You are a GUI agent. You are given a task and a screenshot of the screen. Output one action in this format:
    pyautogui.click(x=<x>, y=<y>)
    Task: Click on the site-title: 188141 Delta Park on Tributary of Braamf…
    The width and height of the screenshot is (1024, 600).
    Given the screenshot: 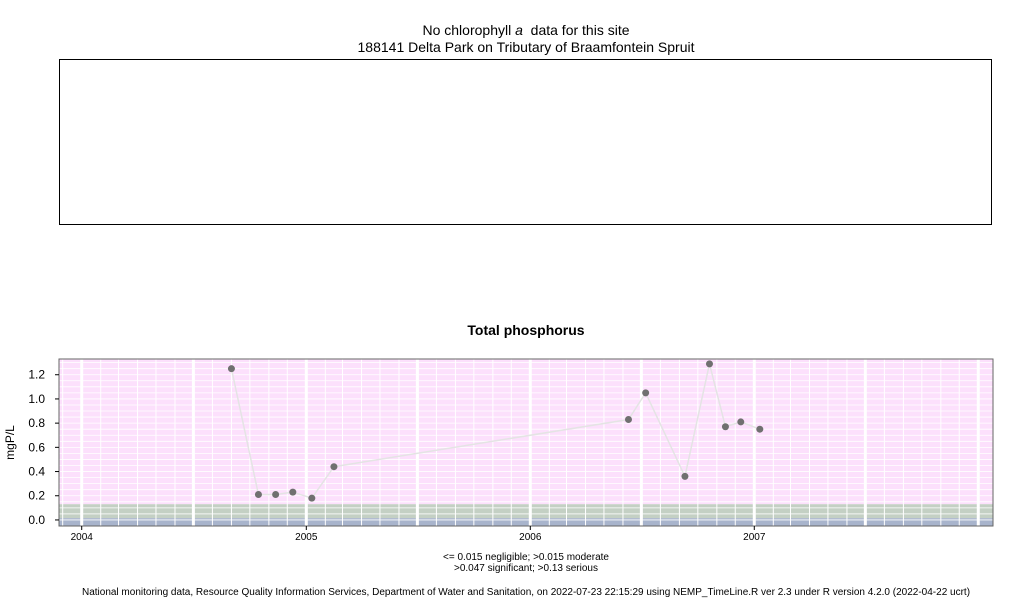 What is the action you would take?
    pyautogui.click(x=526, y=47)
    